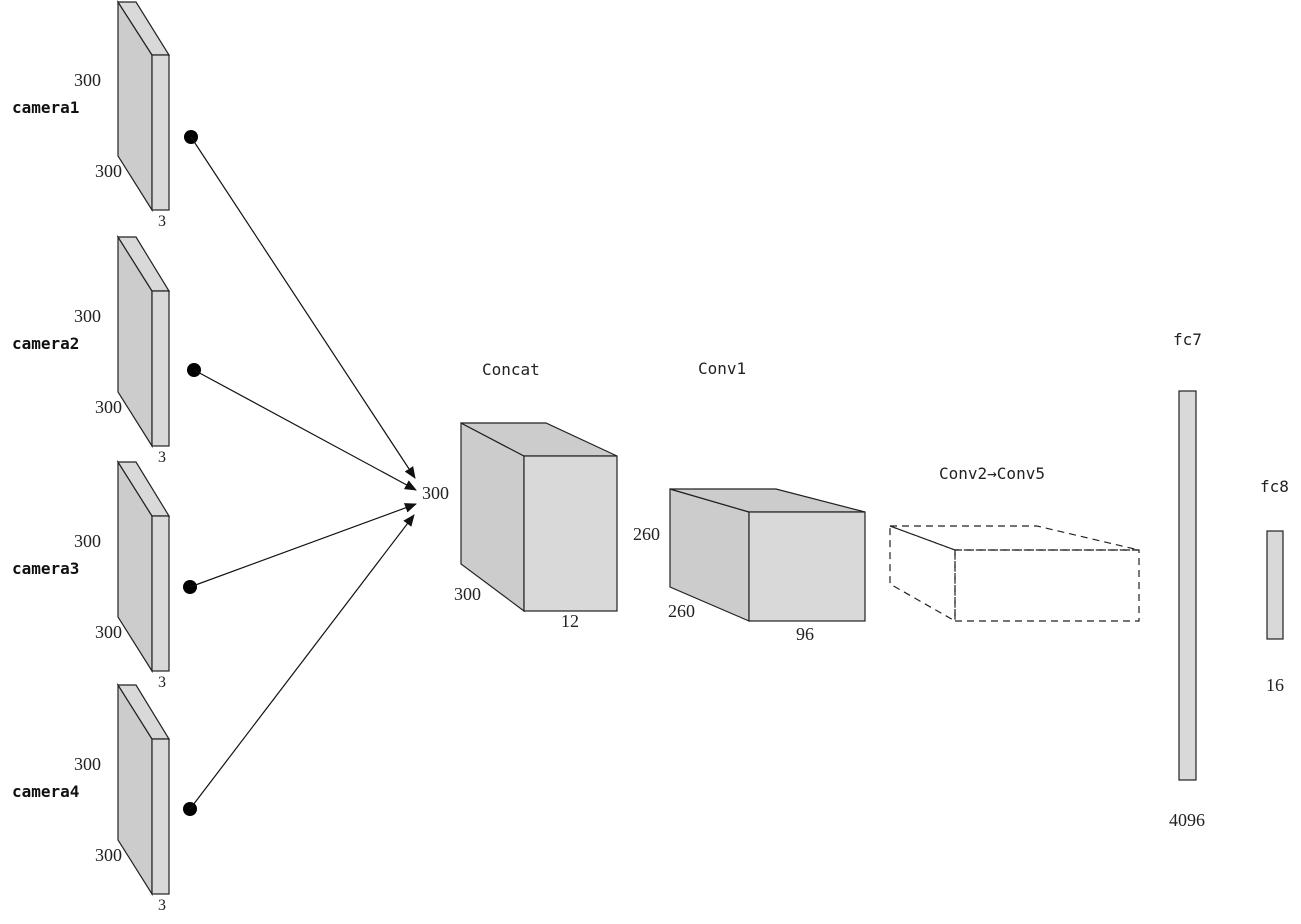 The height and width of the screenshot is (924, 1301). I want to click on camera2-input-block: camera2 300 300 3, so click(91, 350).